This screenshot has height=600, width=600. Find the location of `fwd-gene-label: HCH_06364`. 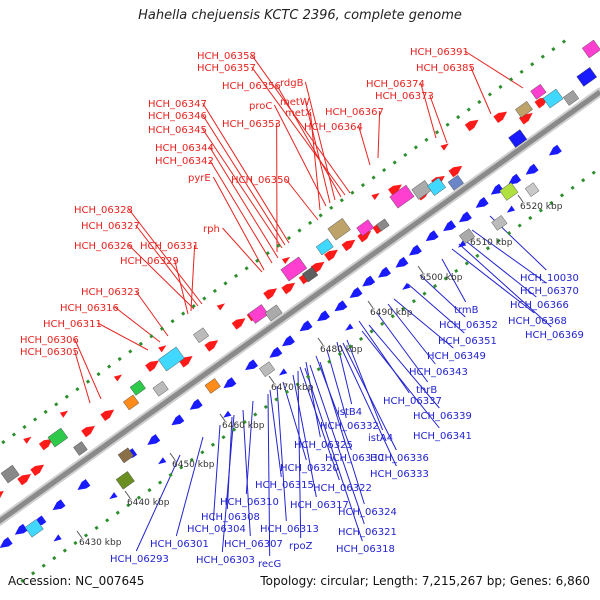

fwd-gene-label: HCH_06364 is located at coordinates (333, 127).